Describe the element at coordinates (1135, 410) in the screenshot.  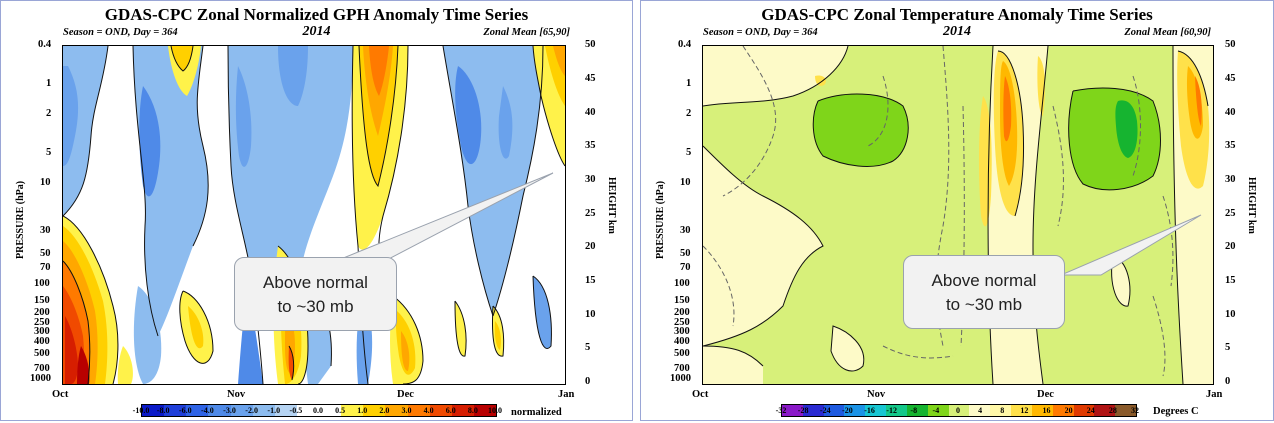
I see `colorbar-tick-label: 32` at that location.